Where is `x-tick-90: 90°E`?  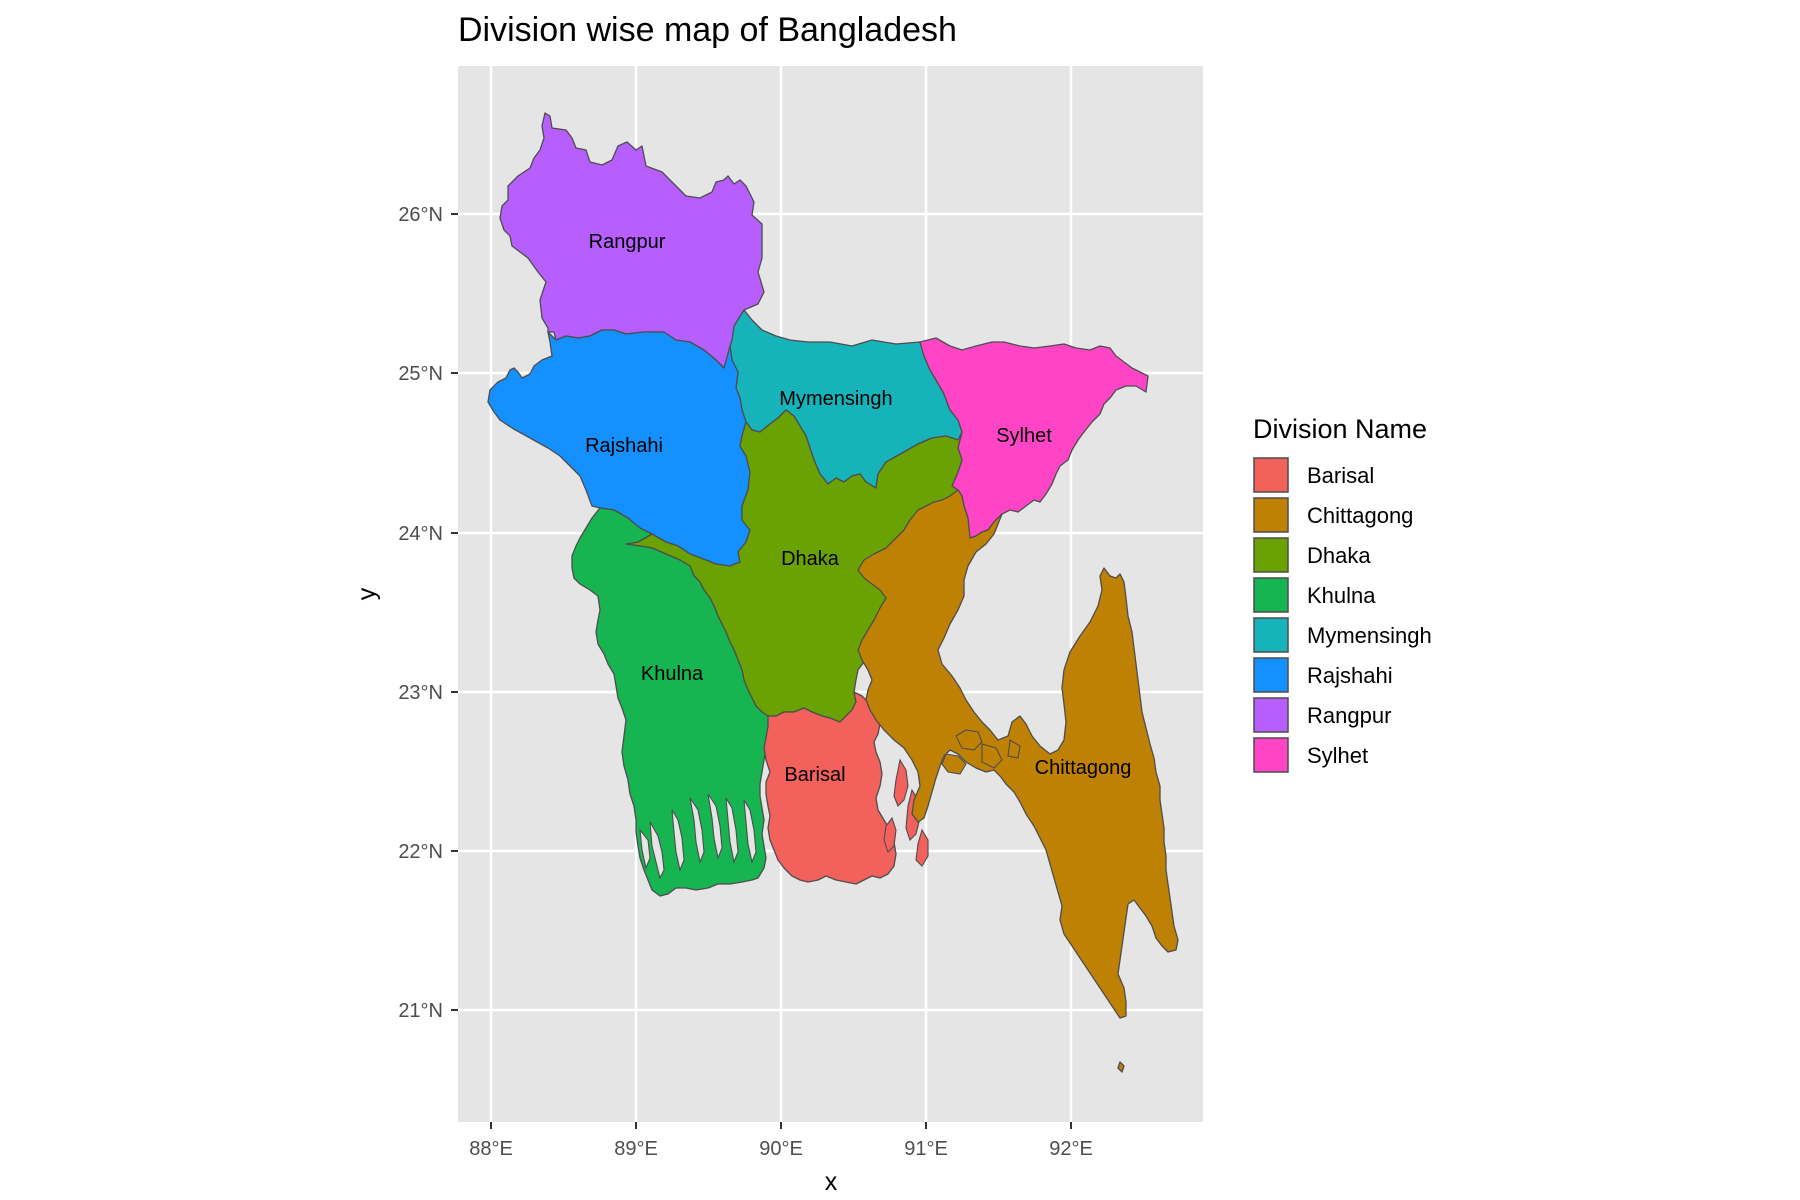
x-tick-90: 90°E is located at coordinates (781, 1149).